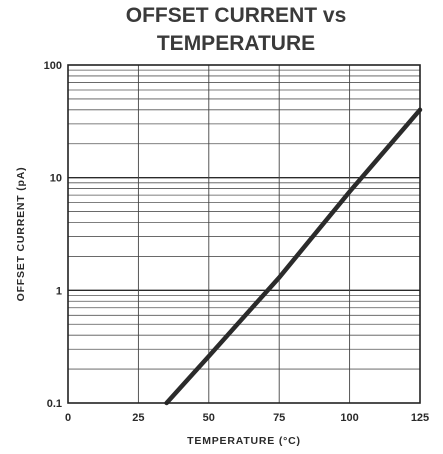  I want to click on chart-title-line2: TEMPERATURE, so click(236, 43).